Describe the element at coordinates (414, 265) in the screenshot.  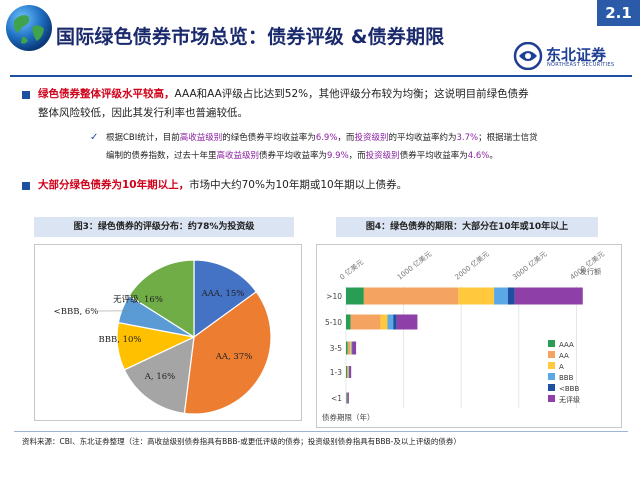
I see `x-tick-label: 1000 亿美元` at that location.